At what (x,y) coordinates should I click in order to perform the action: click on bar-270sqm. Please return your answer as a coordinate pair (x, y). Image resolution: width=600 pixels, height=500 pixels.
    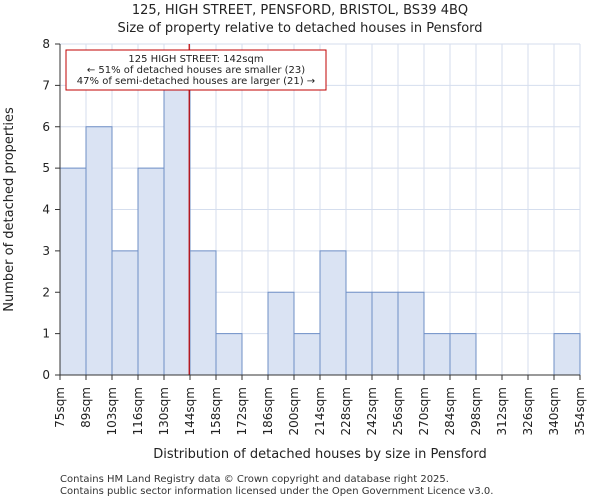
    Looking at the image, I should click on (437, 354).